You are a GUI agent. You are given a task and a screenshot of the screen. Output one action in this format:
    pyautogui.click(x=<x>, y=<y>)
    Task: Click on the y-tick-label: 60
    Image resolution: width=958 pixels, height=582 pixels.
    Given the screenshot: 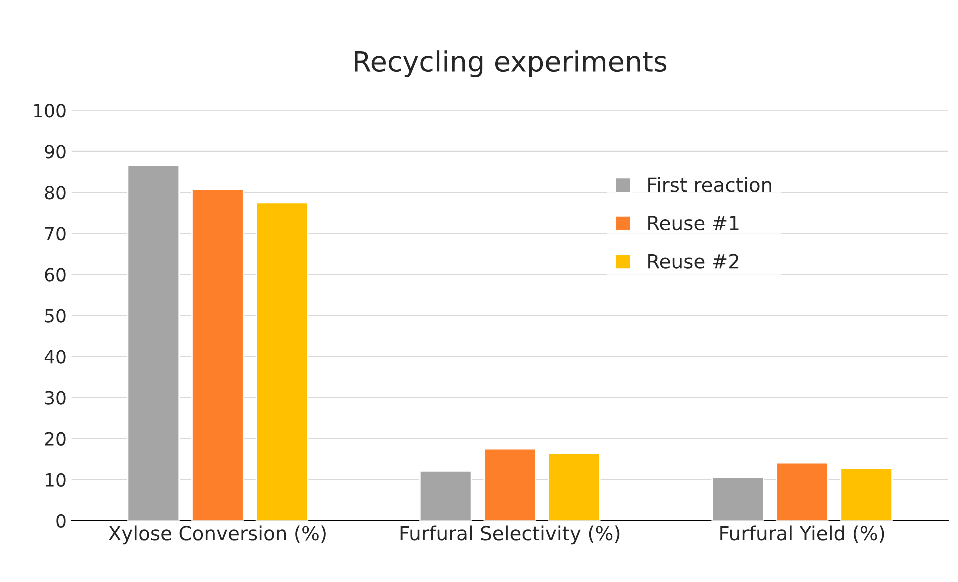 What is the action you would take?
    pyautogui.click(x=55, y=275)
    